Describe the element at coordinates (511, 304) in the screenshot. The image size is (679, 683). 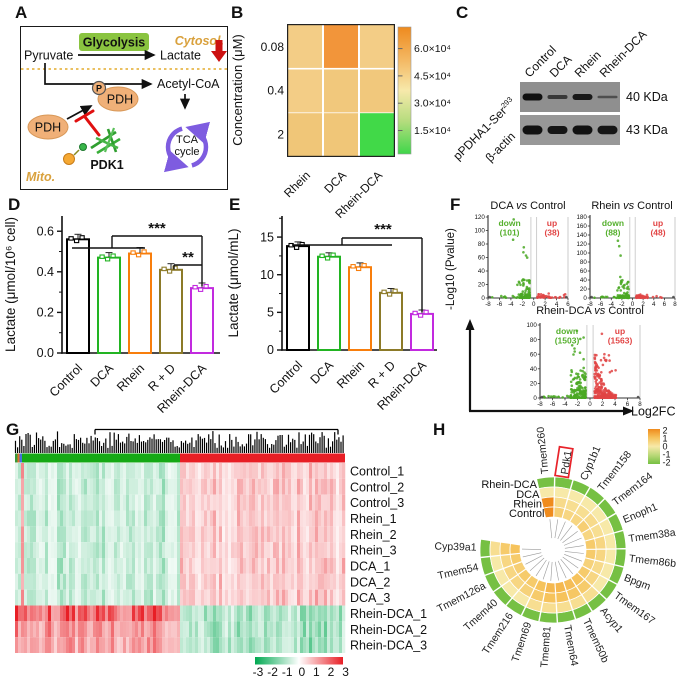
I see `volcano-xtick-label: -4` at that location.